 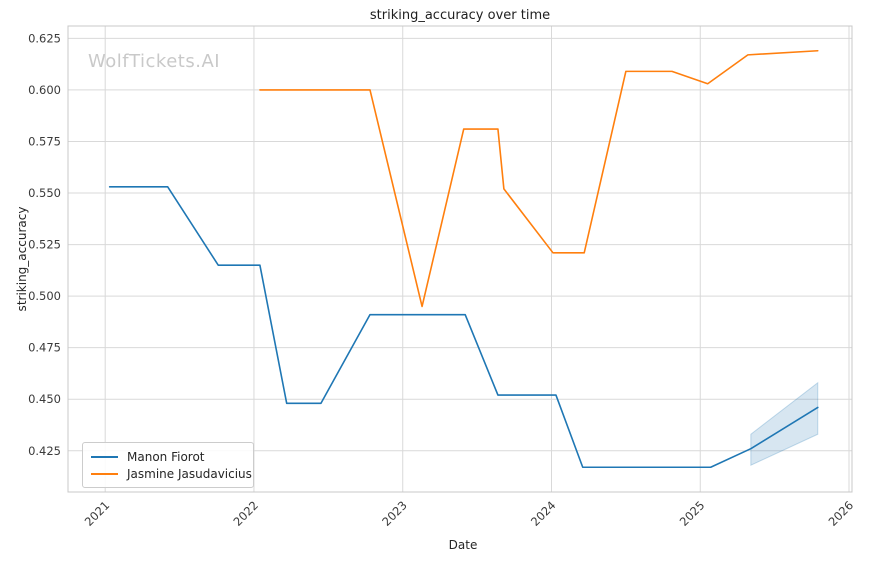 I want to click on legend-line-swatch-orange, so click(x=104, y=473).